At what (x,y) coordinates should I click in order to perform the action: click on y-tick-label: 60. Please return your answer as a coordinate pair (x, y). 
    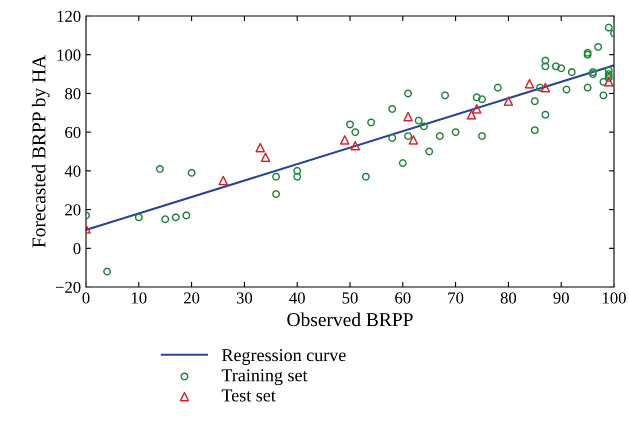
    Looking at the image, I should click on (73, 132).